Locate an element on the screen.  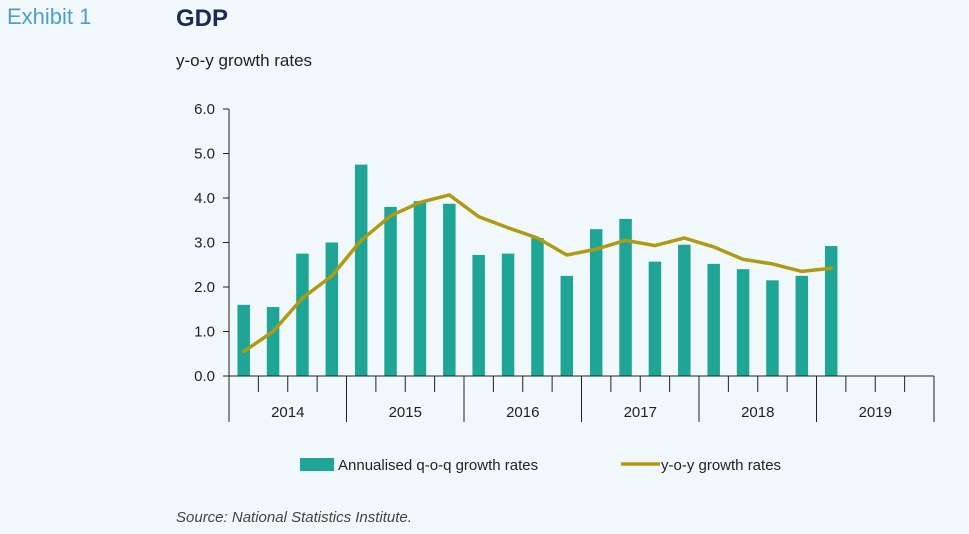
legend-label-line: y-o-y growth rates is located at coordinates (721, 465).